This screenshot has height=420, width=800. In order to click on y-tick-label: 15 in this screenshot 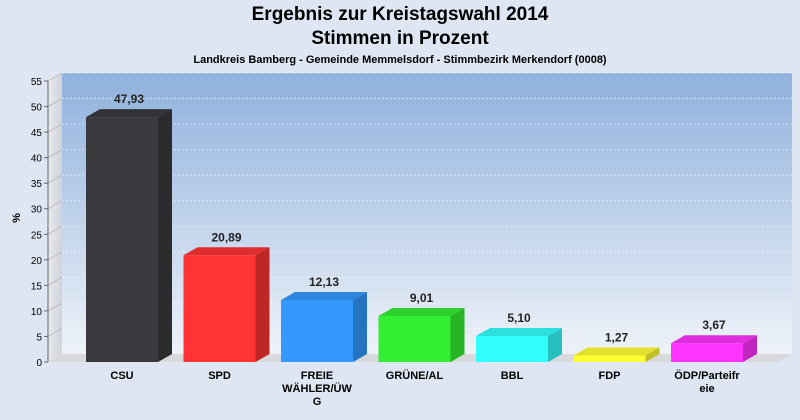, I will do `click(37, 286)`.